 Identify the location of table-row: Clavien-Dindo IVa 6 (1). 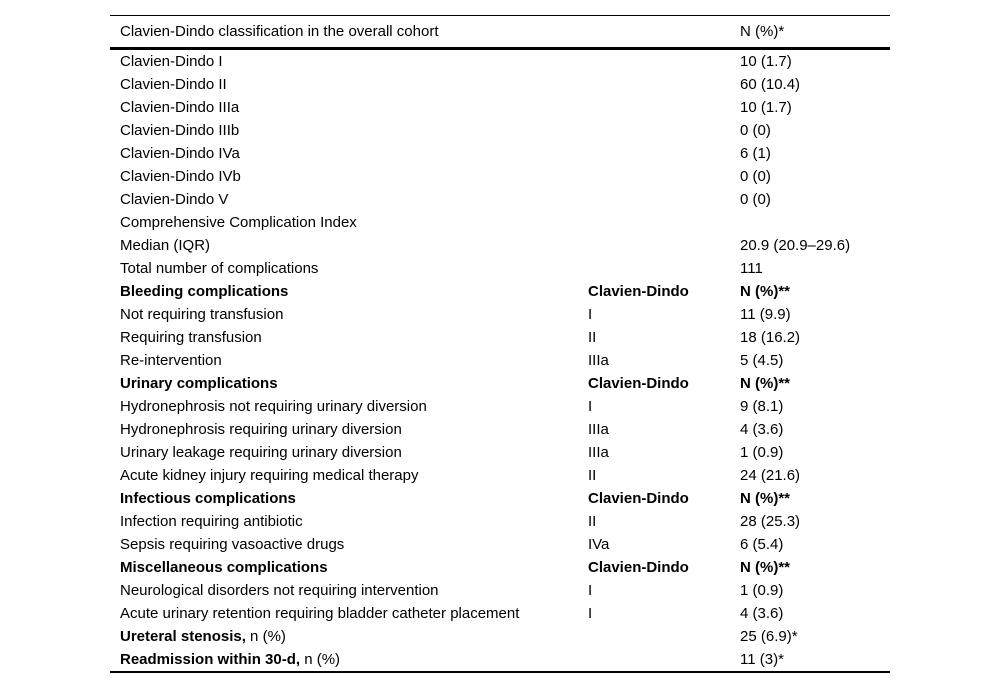
(500, 153).